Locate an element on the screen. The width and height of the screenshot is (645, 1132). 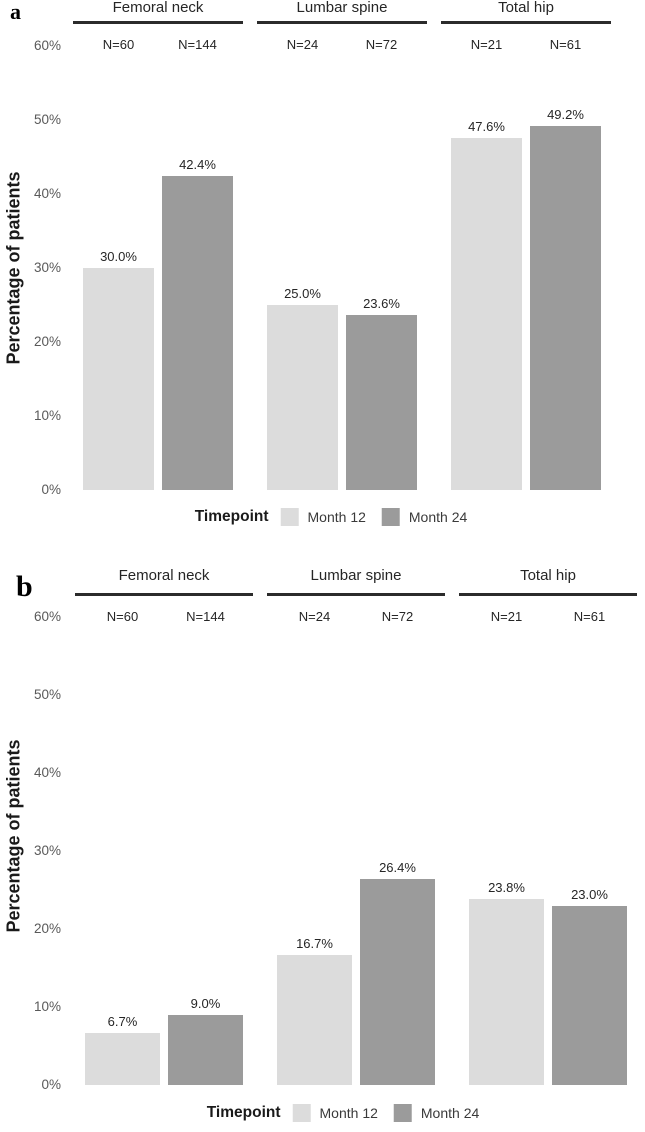
bar-value-label-month-12-femoral-neck: 6.7% is located at coordinates (122, 1021).